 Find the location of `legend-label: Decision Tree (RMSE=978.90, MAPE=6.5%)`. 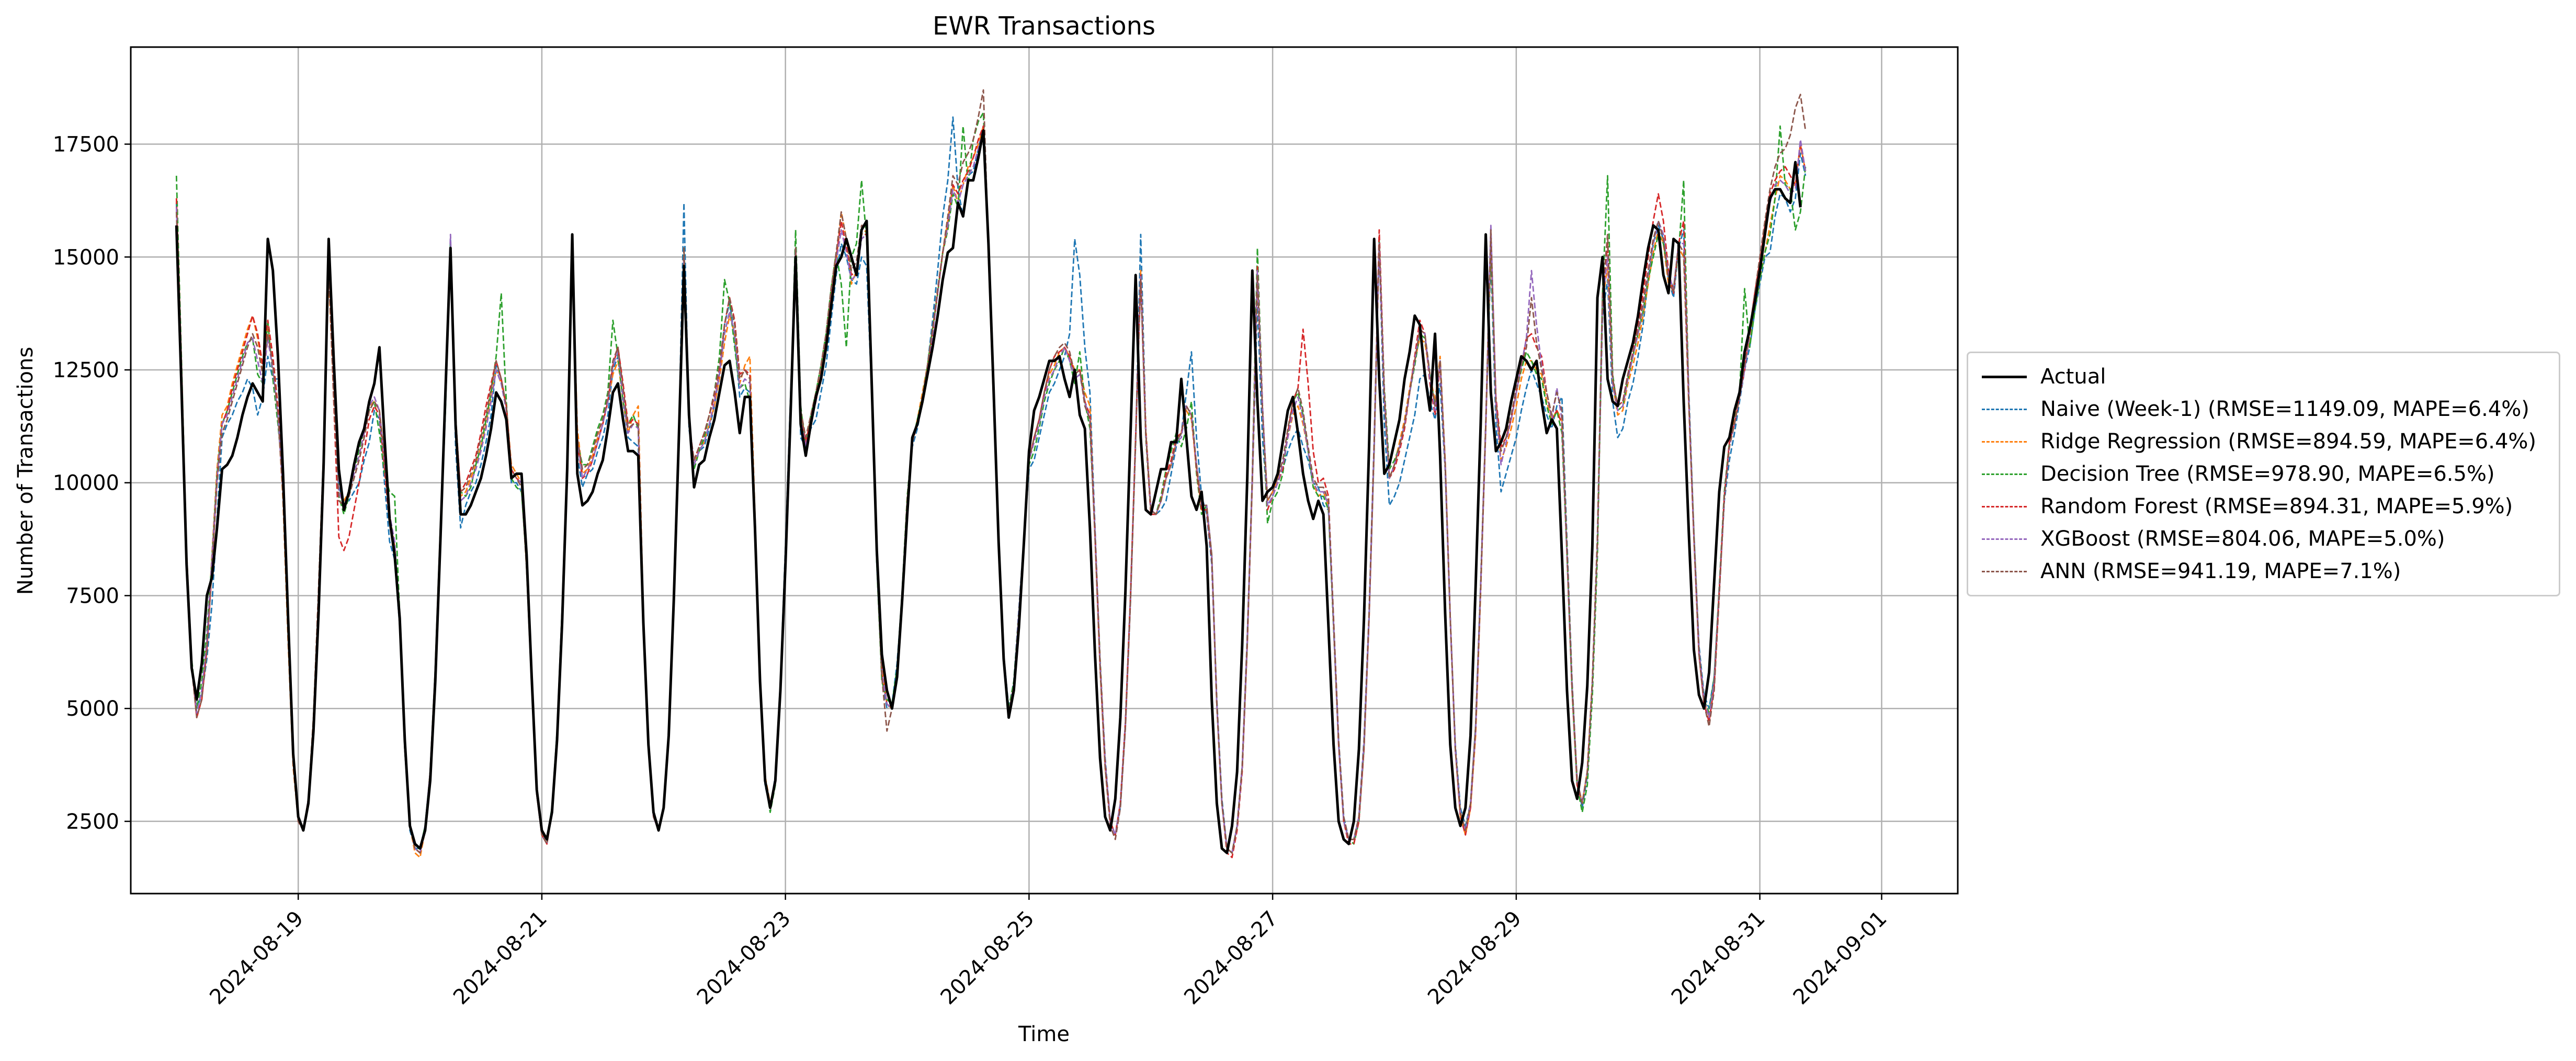

legend-label: Decision Tree (RMSE=978.90, MAPE=6.5%) is located at coordinates (2267, 474).